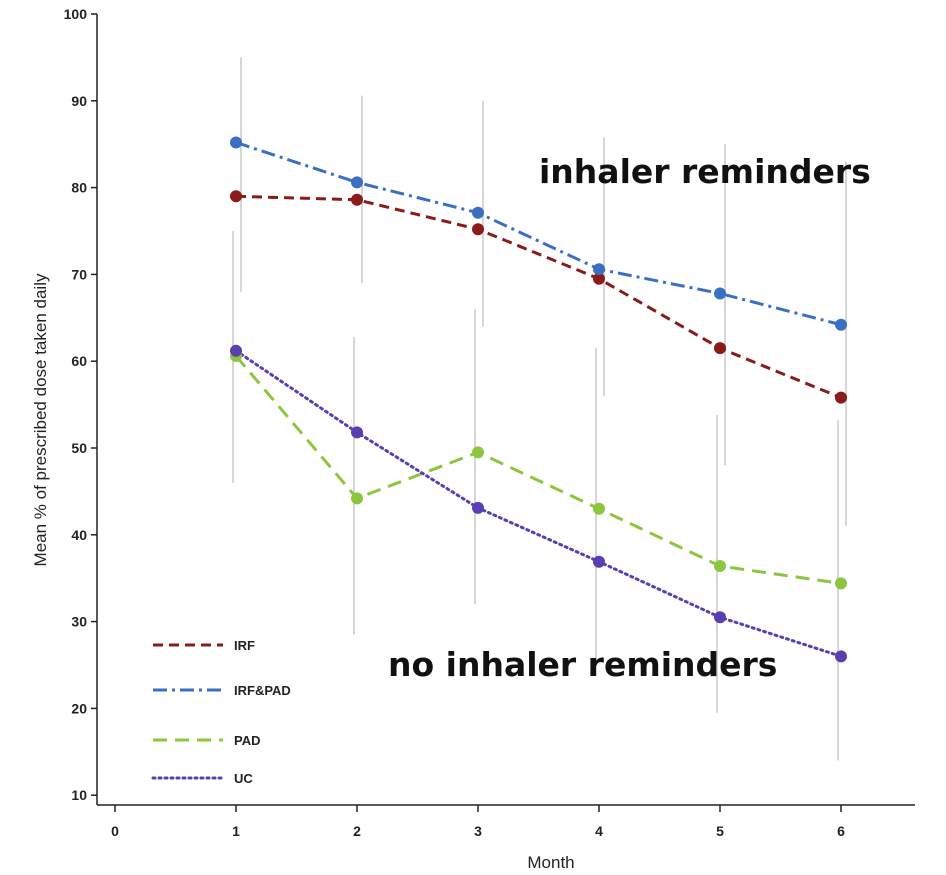 This screenshot has width=946, height=875. What do you see at coordinates (40, 419) in the screenshot?
I see `y-axis-title: Mean % of prescribed dose taken daily` at bounding box center [40, 419].